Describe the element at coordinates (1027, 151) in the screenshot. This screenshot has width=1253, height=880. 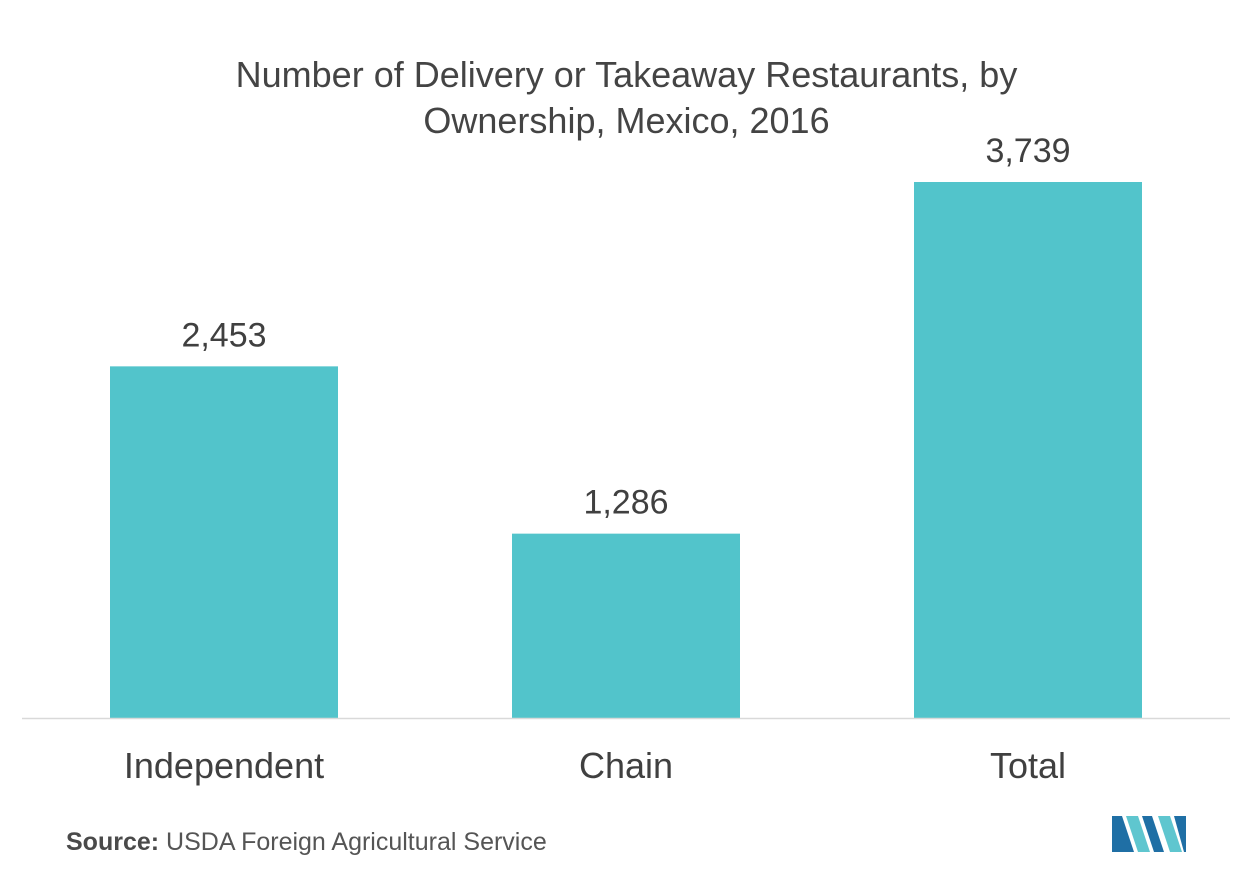
I see `value-label-total: 3,739` at that location.